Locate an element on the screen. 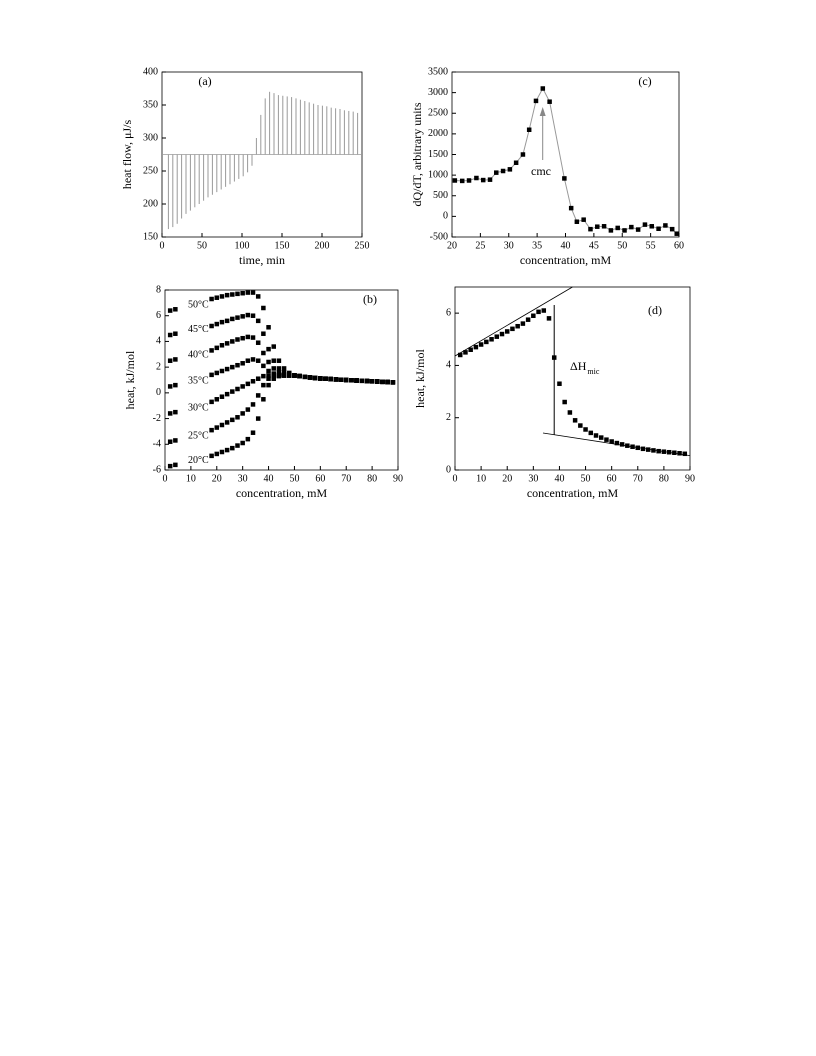  panel-label: (b) is located at coordinates (370, 299).